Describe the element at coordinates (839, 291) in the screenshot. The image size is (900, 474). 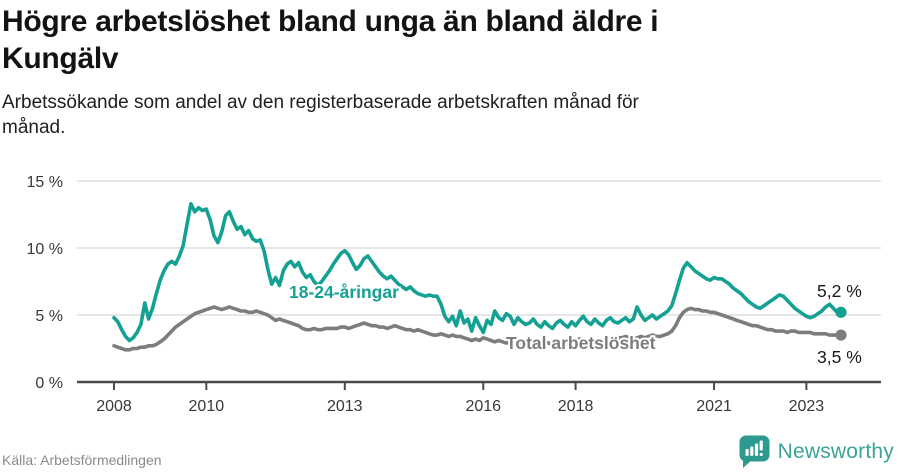
I see `series-end-value-youth: 5,2 %` at that location.